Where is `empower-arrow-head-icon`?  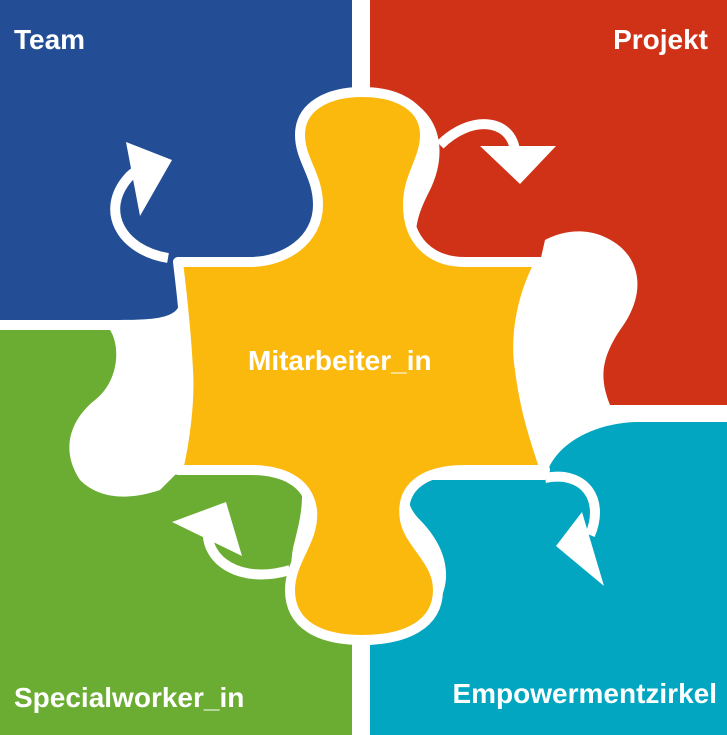
empower-arrow-head-icon is located at coordinates (580, 549).